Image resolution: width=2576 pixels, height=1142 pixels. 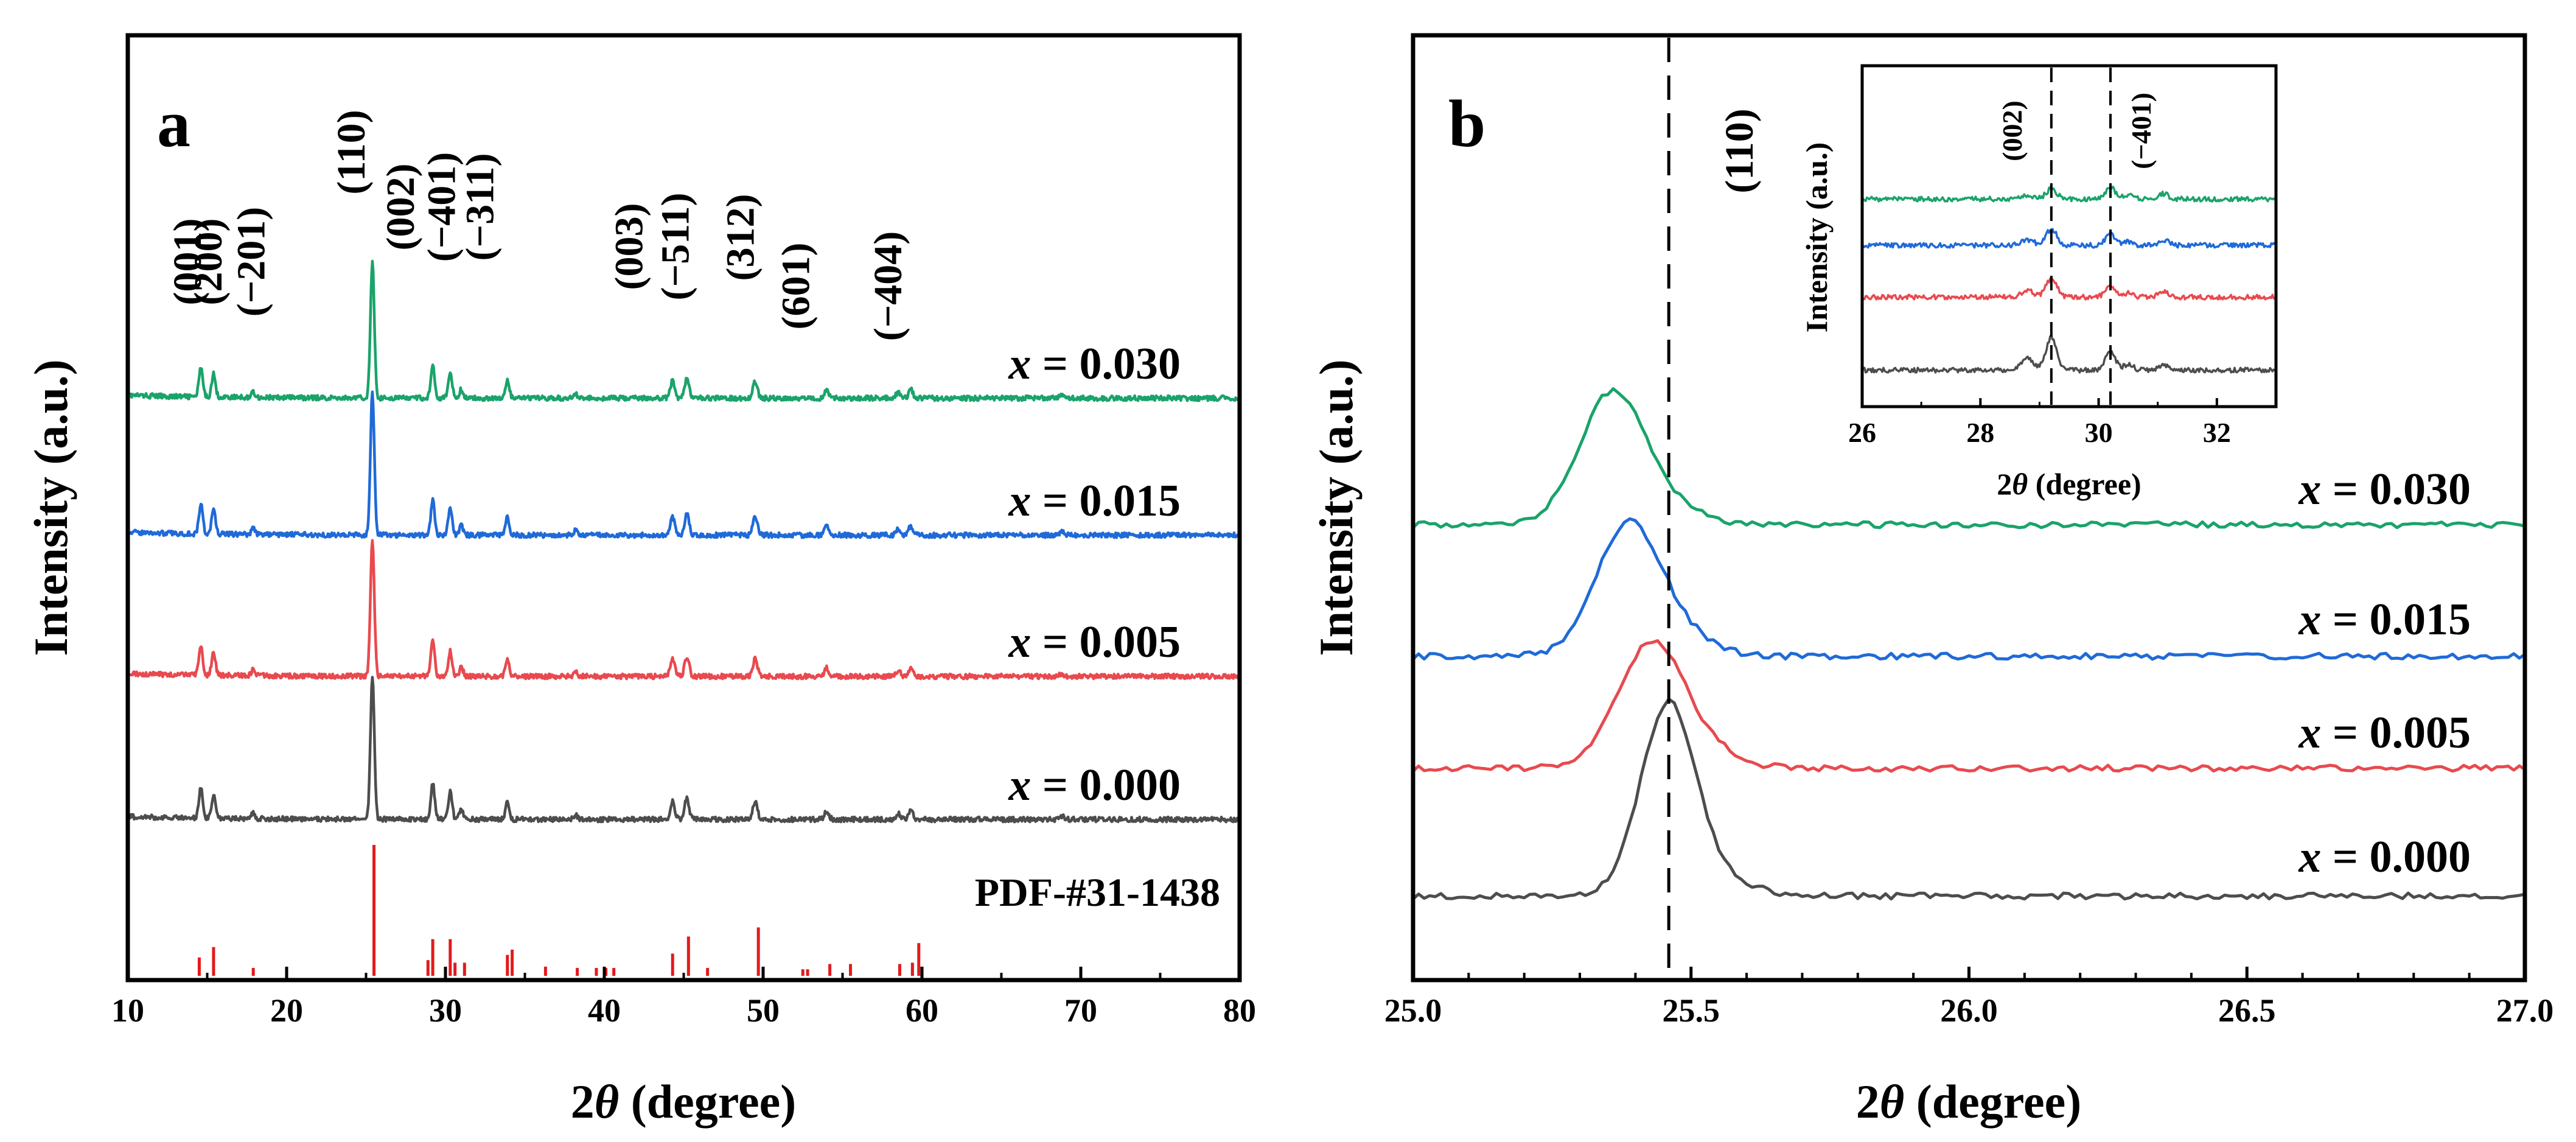 I want to click on panel-b-x-title-number: 2, so click(x=1868, y=1101).